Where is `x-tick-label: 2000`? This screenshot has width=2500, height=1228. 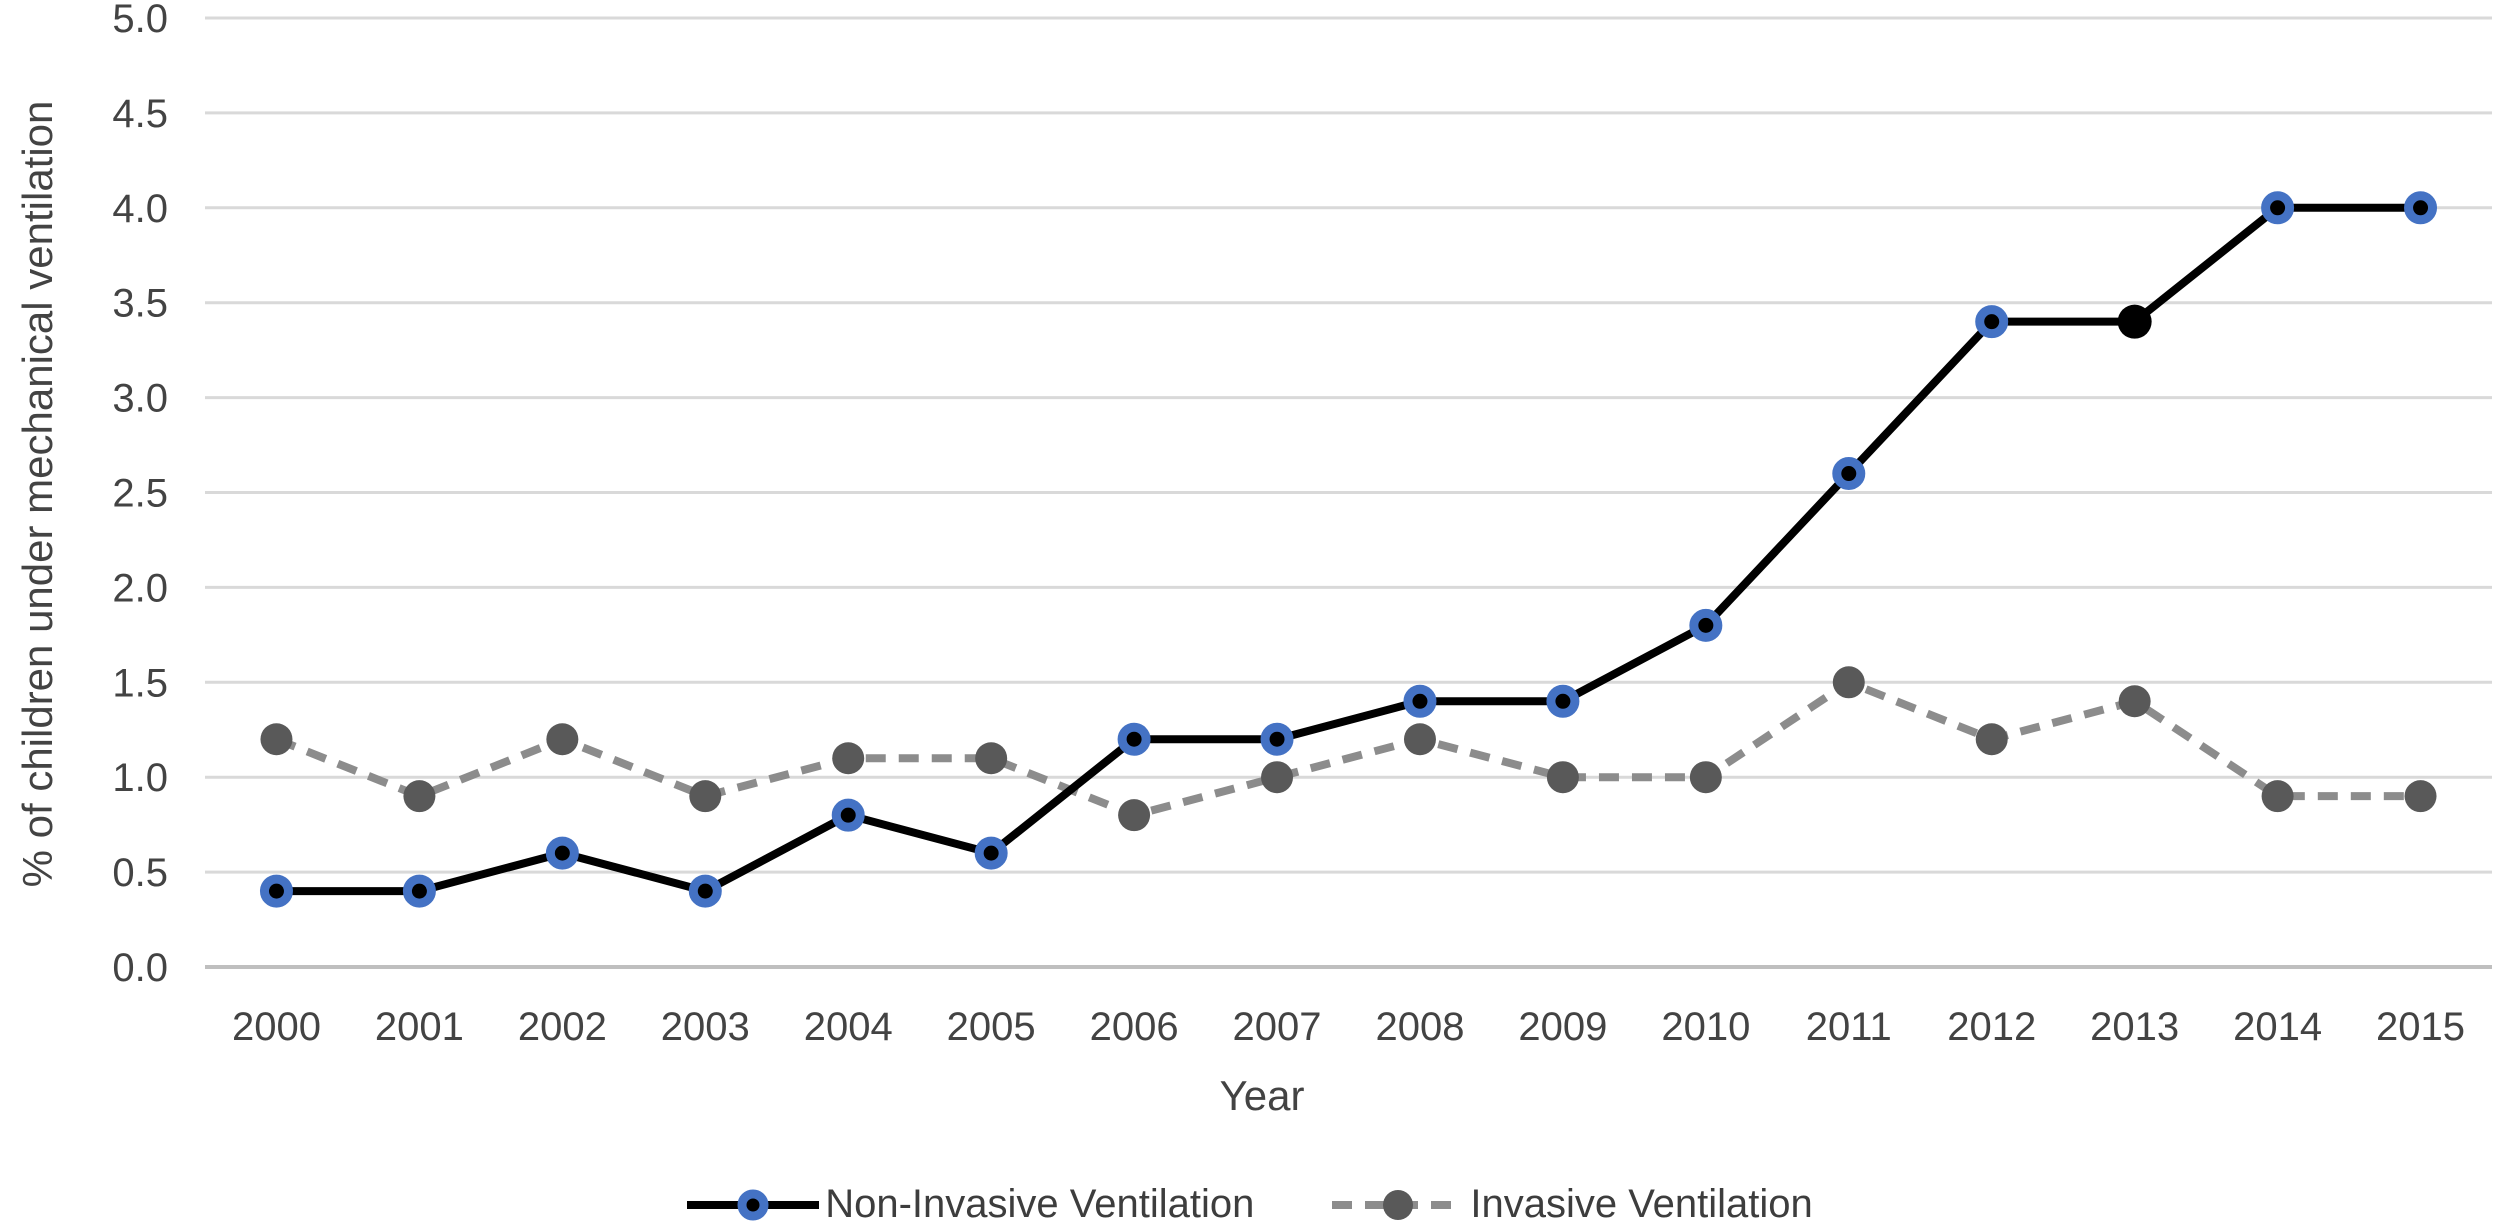 x-tick-label: 2000 is located at coordinates (276, 1027).